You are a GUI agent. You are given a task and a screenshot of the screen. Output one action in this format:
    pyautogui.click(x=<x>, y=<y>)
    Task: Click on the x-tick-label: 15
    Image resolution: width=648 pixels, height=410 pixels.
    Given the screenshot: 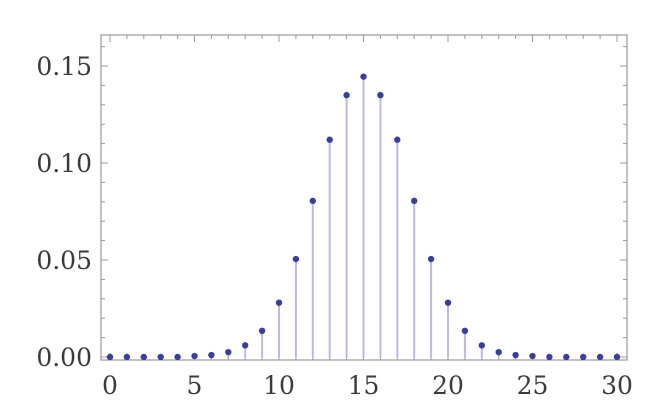 What is the action you would take?
    pyautogui.click(x=364, y=385)
    